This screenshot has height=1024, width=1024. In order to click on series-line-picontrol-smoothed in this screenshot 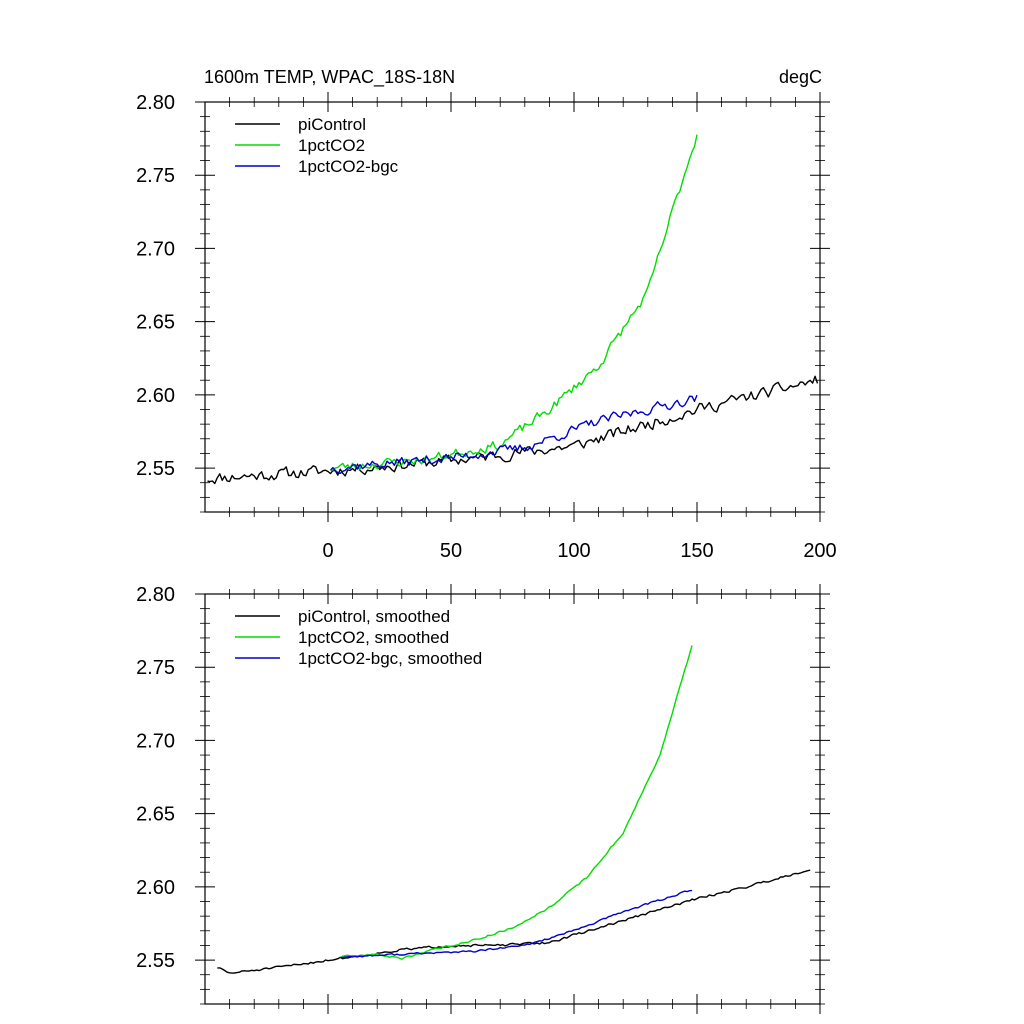, I will do `click(514, 921)`.